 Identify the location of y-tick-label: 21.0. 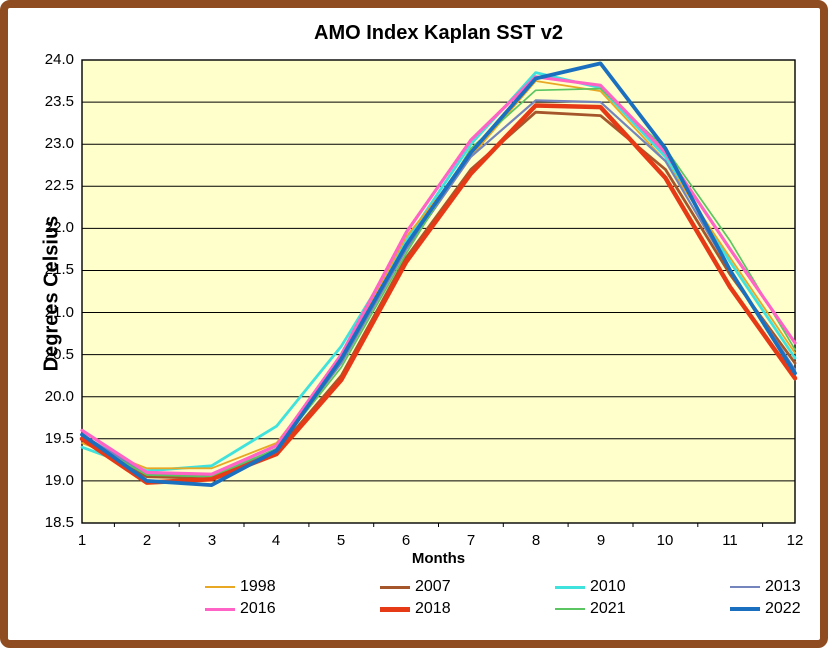
(59, 312).